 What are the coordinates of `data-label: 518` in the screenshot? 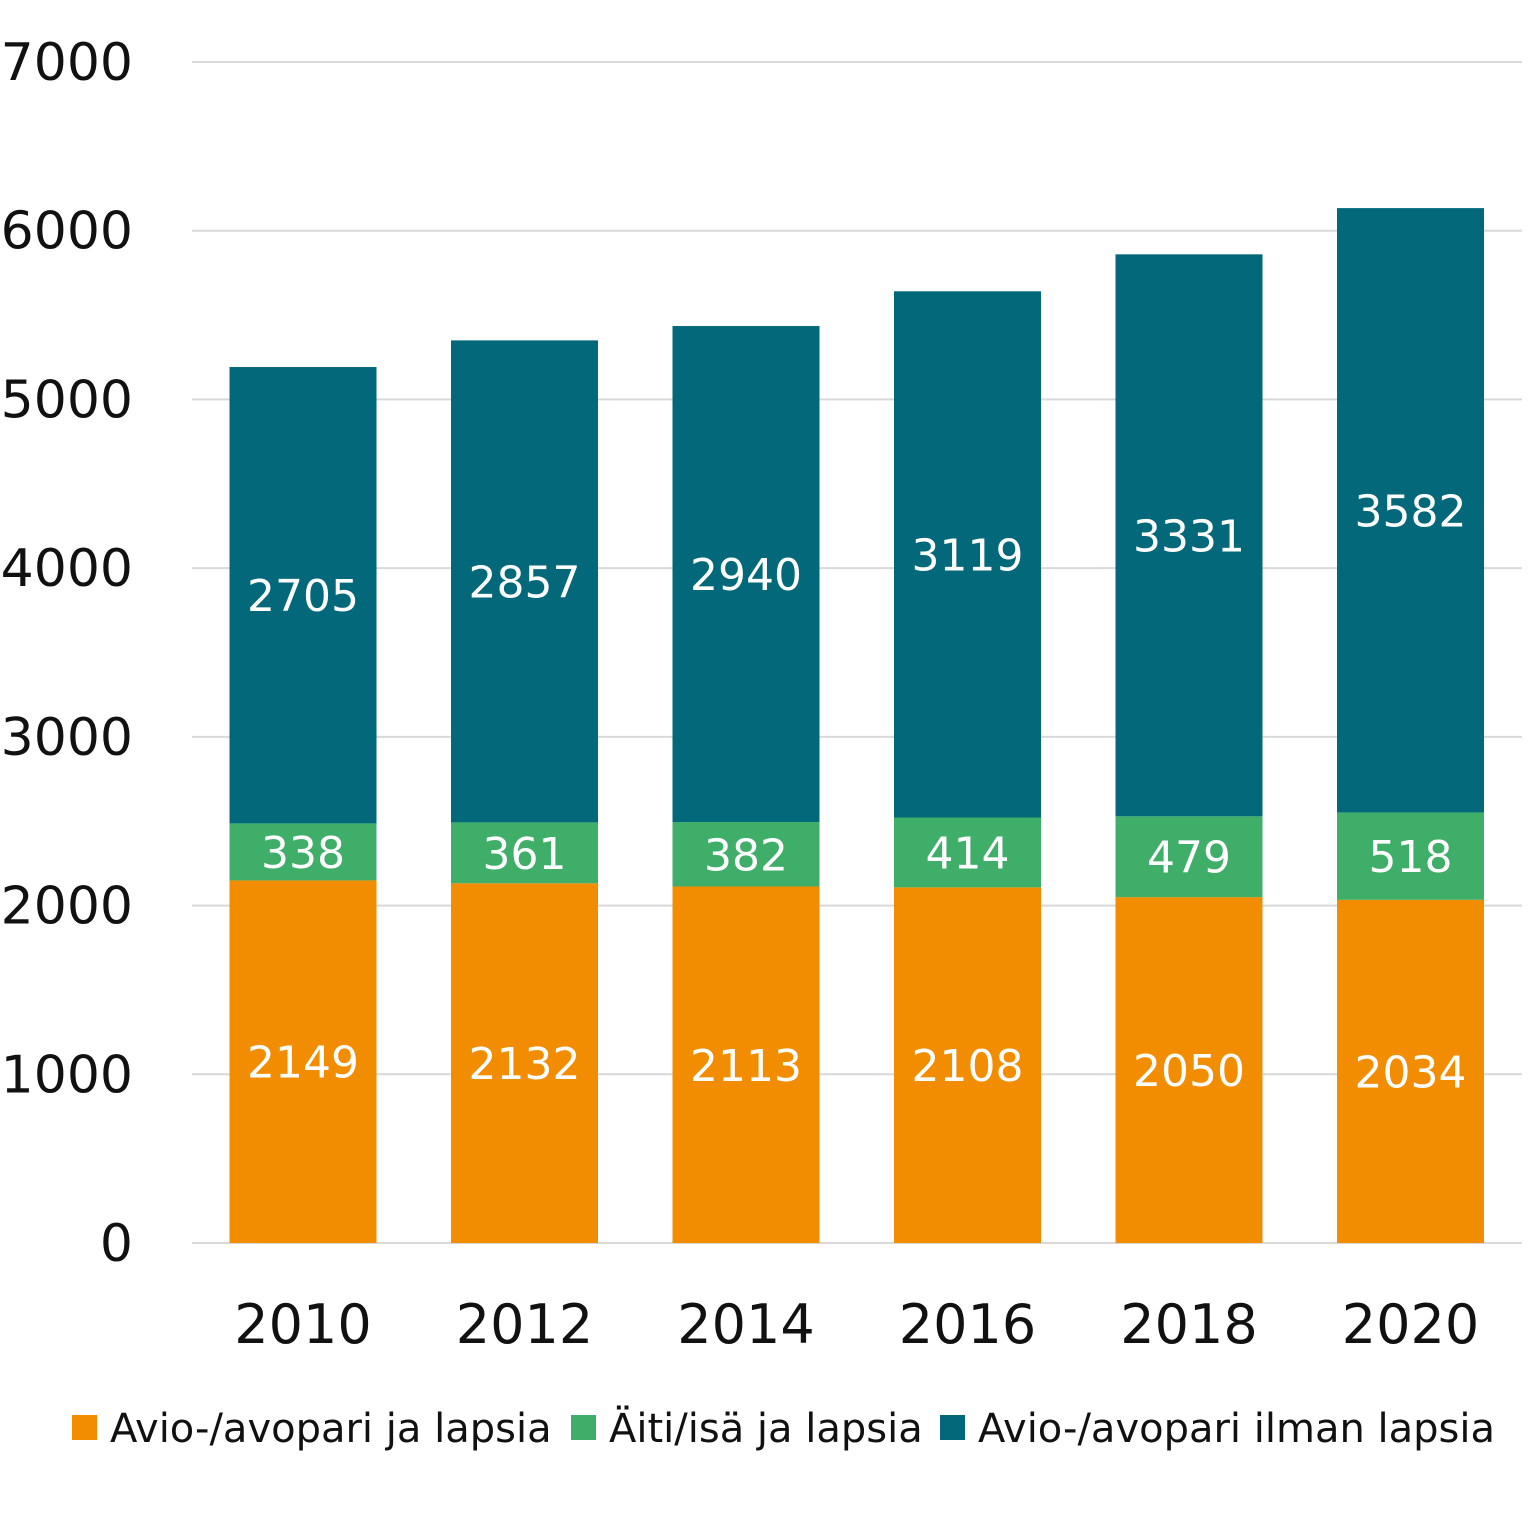 It's located at (1411, 857).